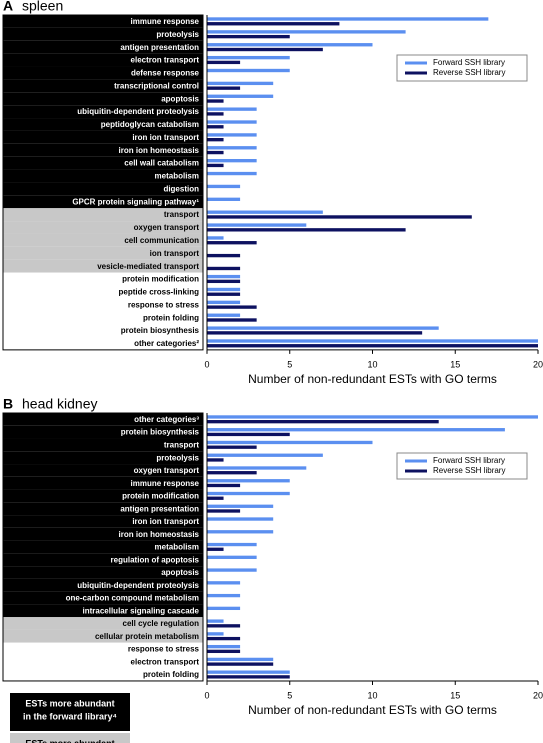  Describe the element at coordinates (164, 649) in the screenshot. I see `category-label: response to stress` at that location.